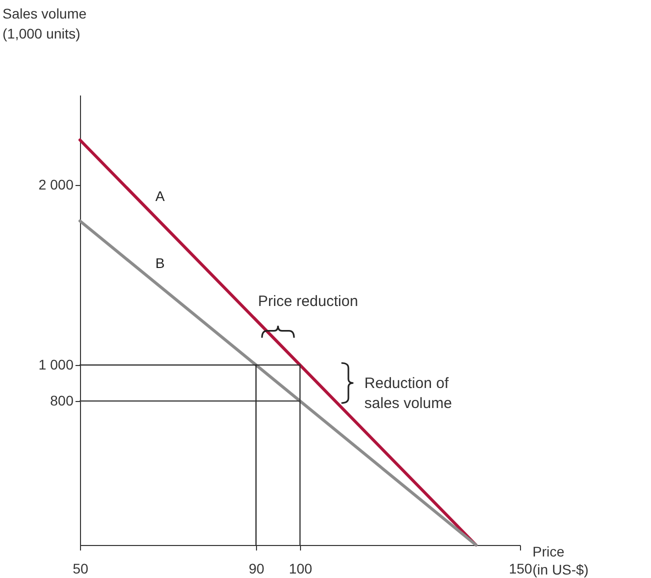 The height and width of the screenshot is (578, 651). Describe the element at coordinates (62, 400) in the screenshot. I see `y-tick-label: 800` at that location.